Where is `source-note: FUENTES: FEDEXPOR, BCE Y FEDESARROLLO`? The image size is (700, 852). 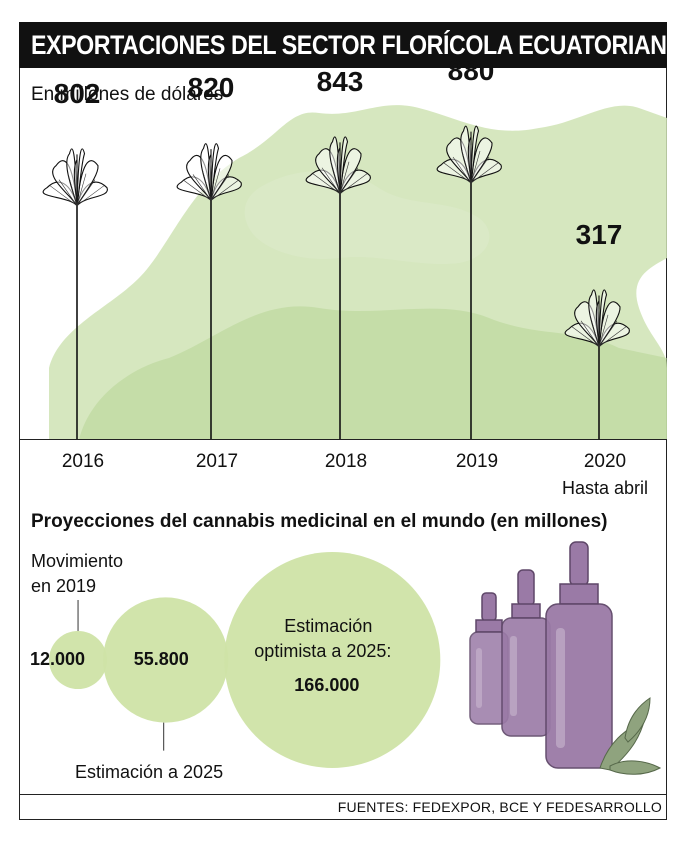
source-note: FUENTES: FEDEXPOR, BCE Y FEDESARROLLO is located at coordinates (499, 807).